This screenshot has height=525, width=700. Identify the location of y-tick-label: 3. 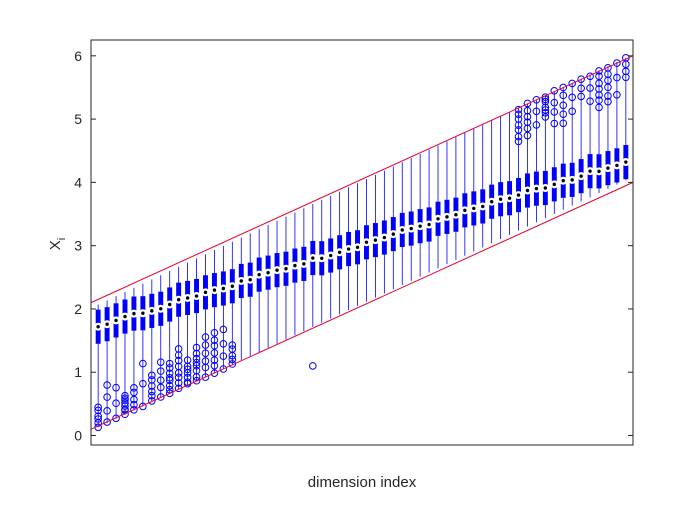
(78, 246).